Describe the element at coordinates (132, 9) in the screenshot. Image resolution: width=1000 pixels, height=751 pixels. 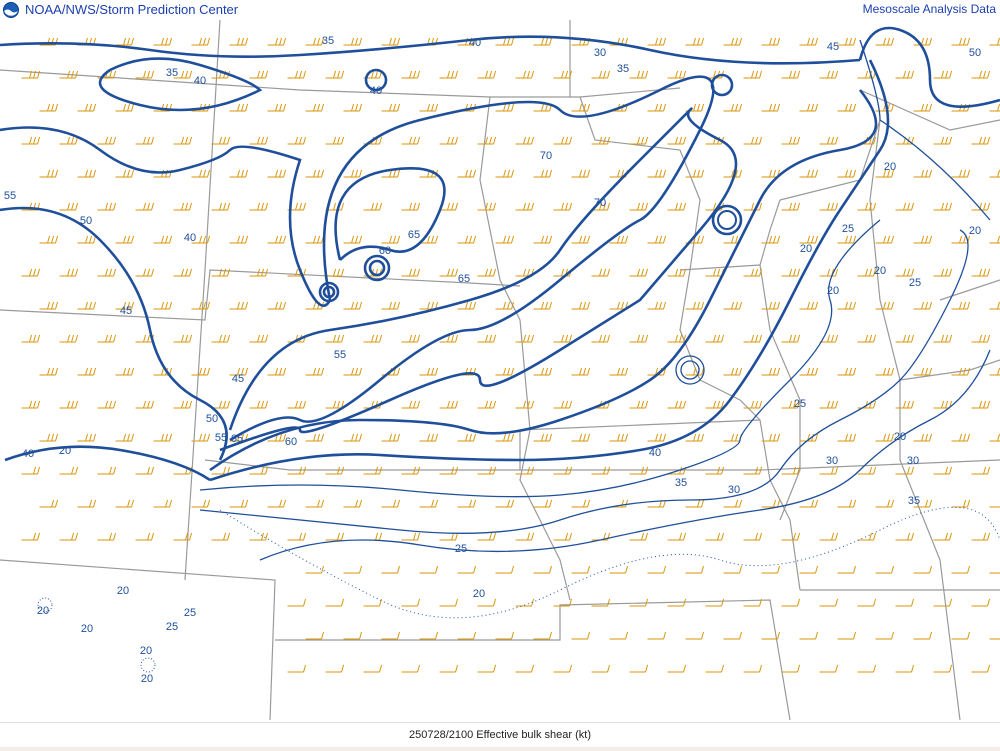
I see `site-title: NOAA/NWS/Storm Prediction Center` at that location.